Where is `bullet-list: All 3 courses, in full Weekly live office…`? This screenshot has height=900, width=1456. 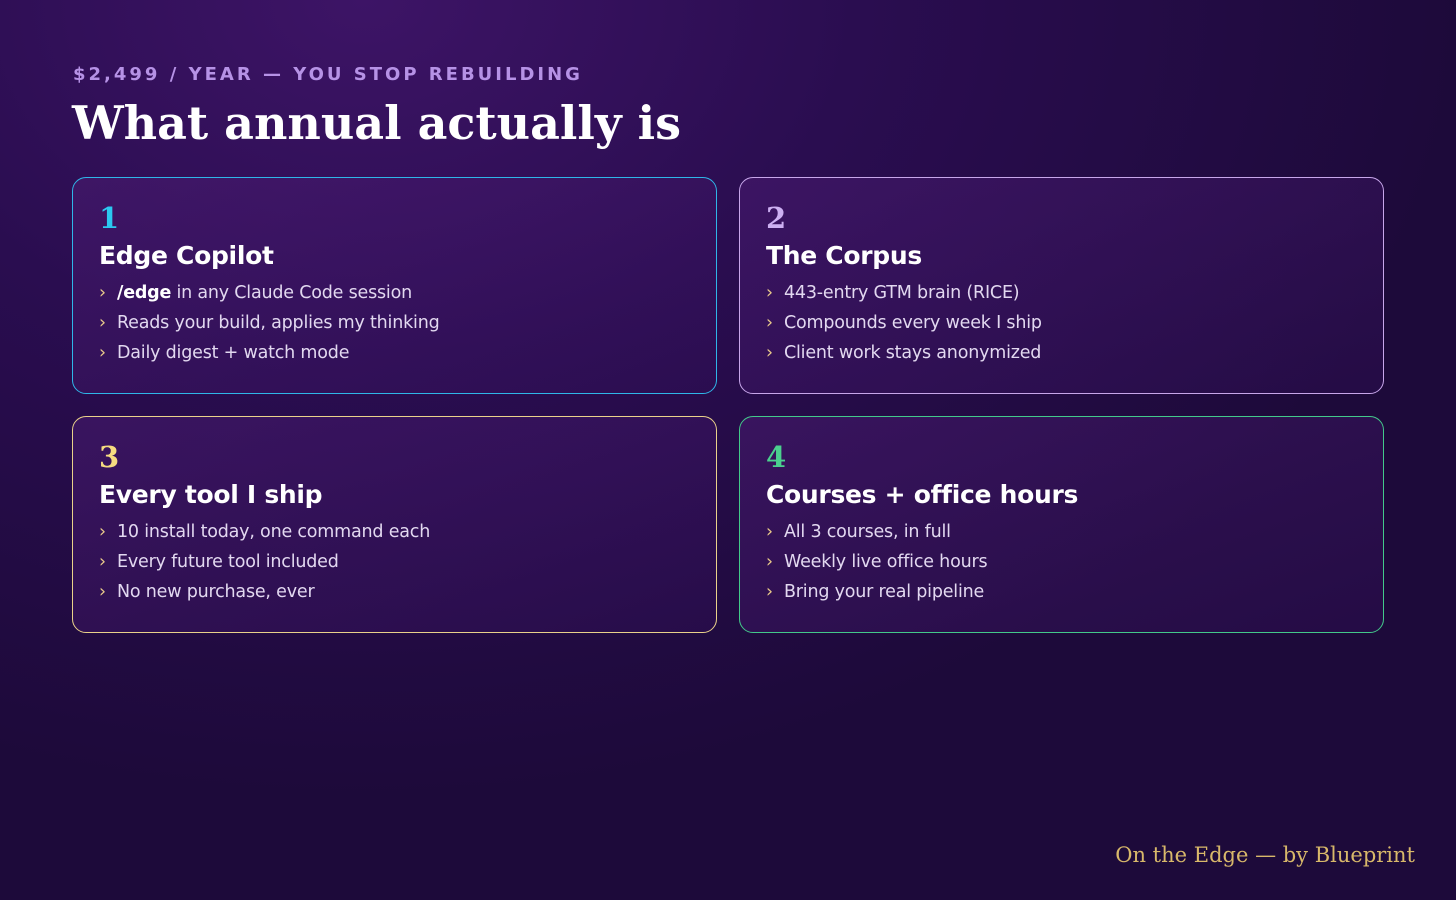 bullet-list: All 3 courses, in full Weekly live office… is located at coordinates (1061, 562).